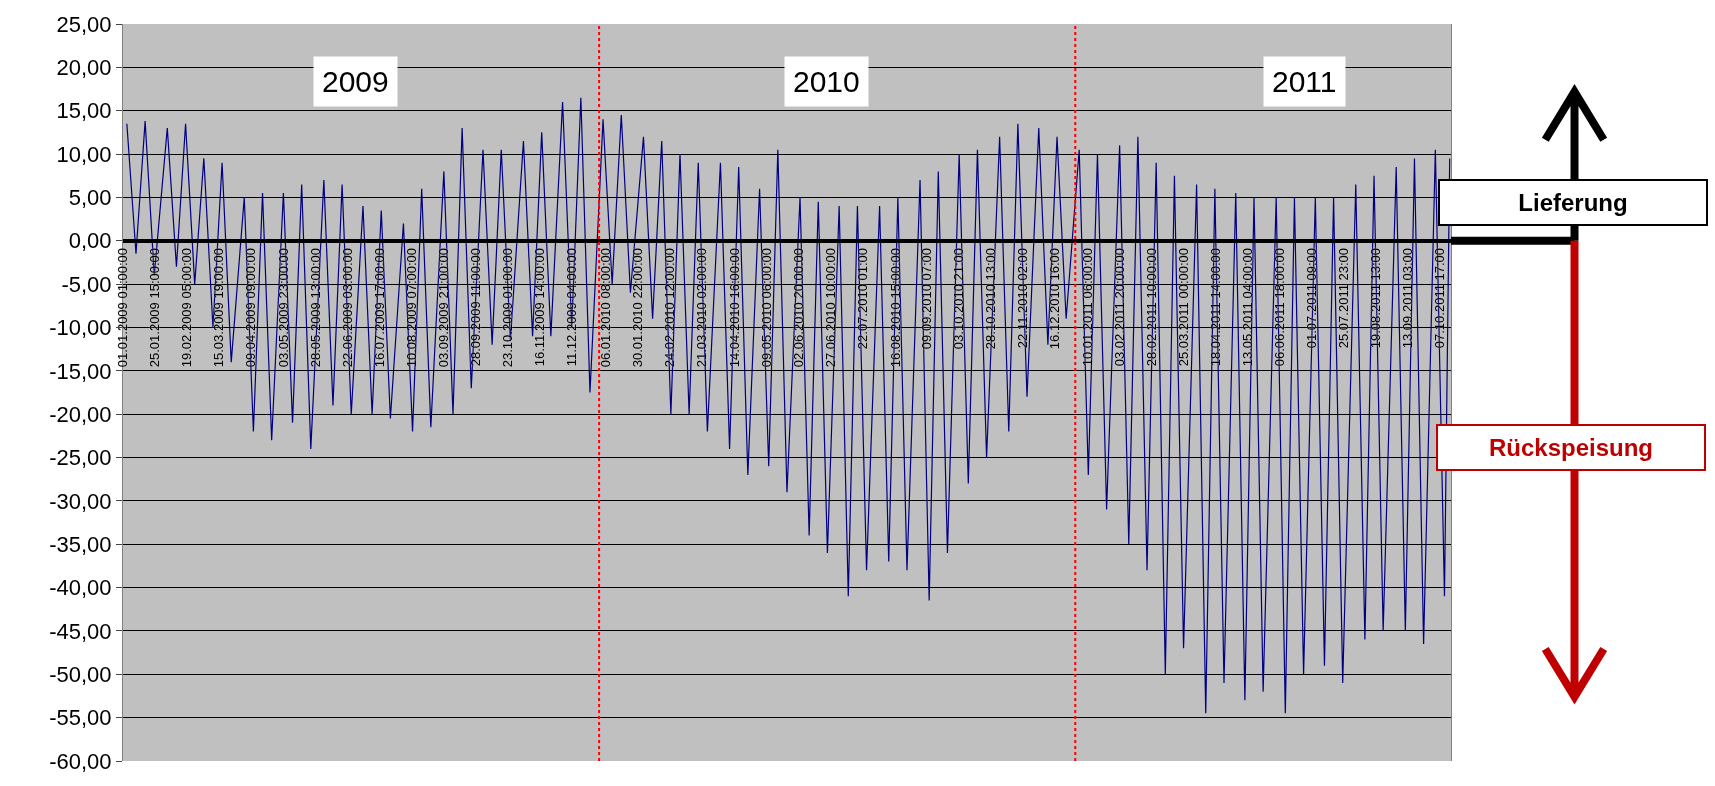  I want to click on x-tick-label: 18.04.2011 14:00:00, so click(1215, 307).